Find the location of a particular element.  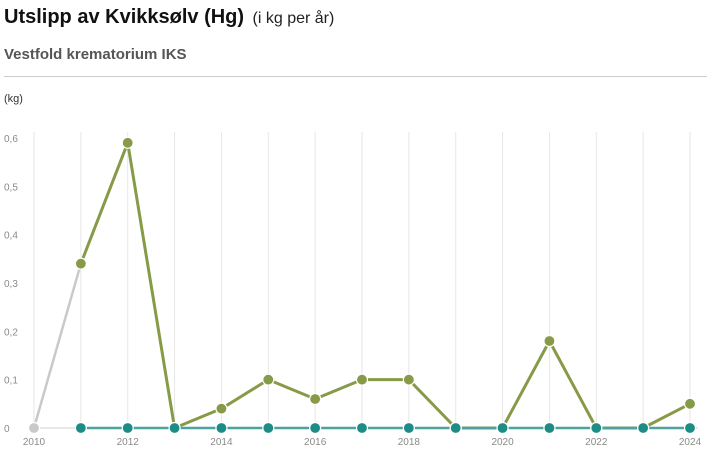

chart-title: Utslipp av Kvikksølv (Hg) is located at coordinates (124, 17).